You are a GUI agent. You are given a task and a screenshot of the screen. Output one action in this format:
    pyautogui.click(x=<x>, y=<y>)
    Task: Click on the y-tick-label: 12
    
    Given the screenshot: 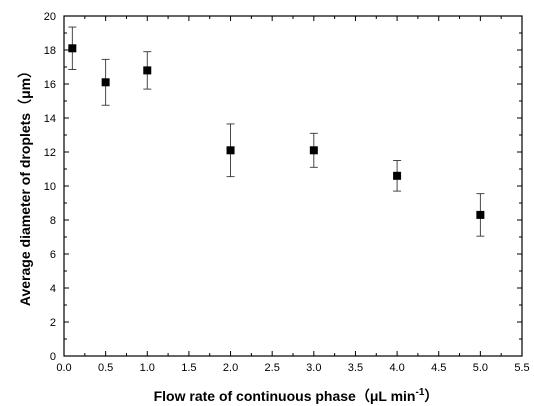 What is the action you would take?
    pyautogui.click(x=50, y=153)
    